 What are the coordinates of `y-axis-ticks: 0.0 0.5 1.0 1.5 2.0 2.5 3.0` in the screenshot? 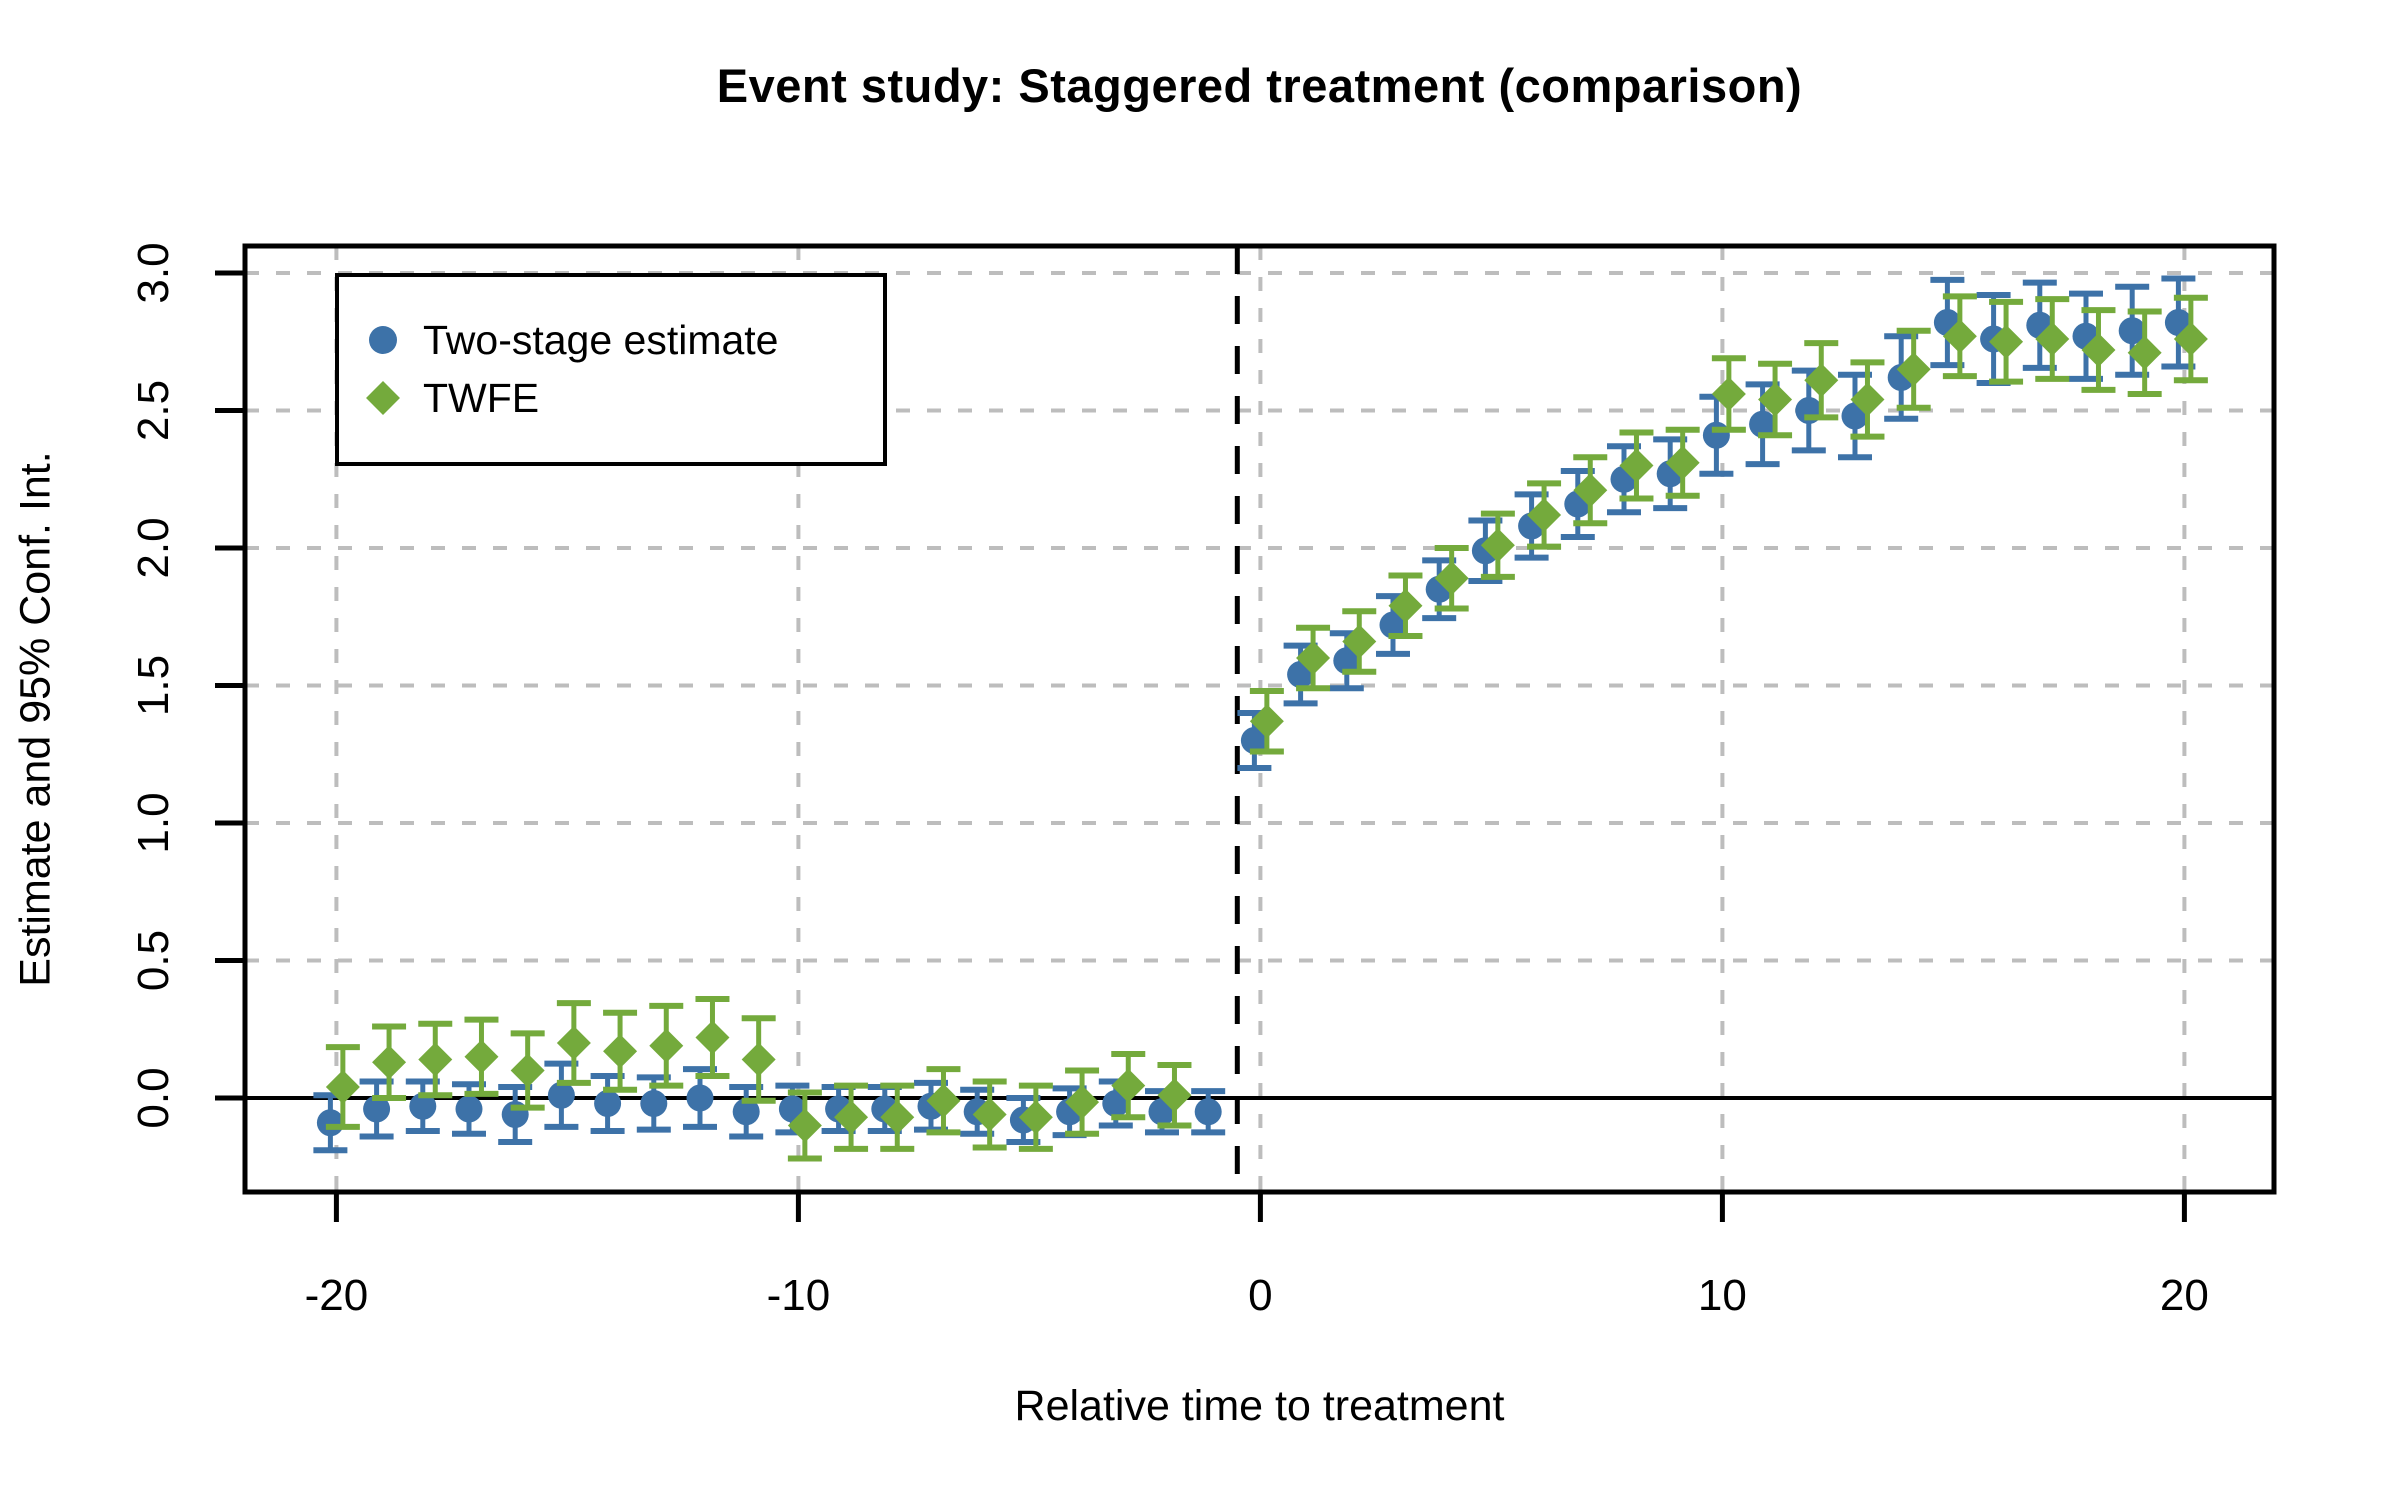 It's located at (187, 685).